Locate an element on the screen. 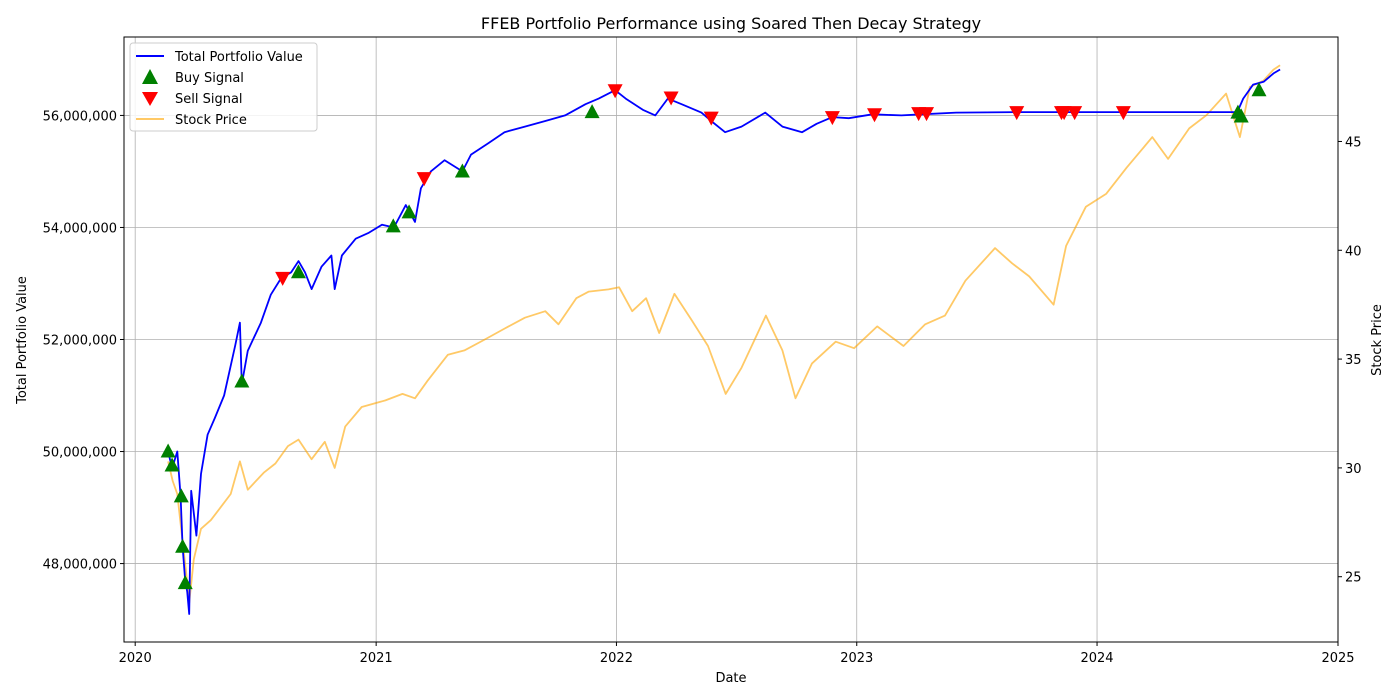 This screenshot has height=700, width=1400. legend-box is located at coordinates (223, 87).